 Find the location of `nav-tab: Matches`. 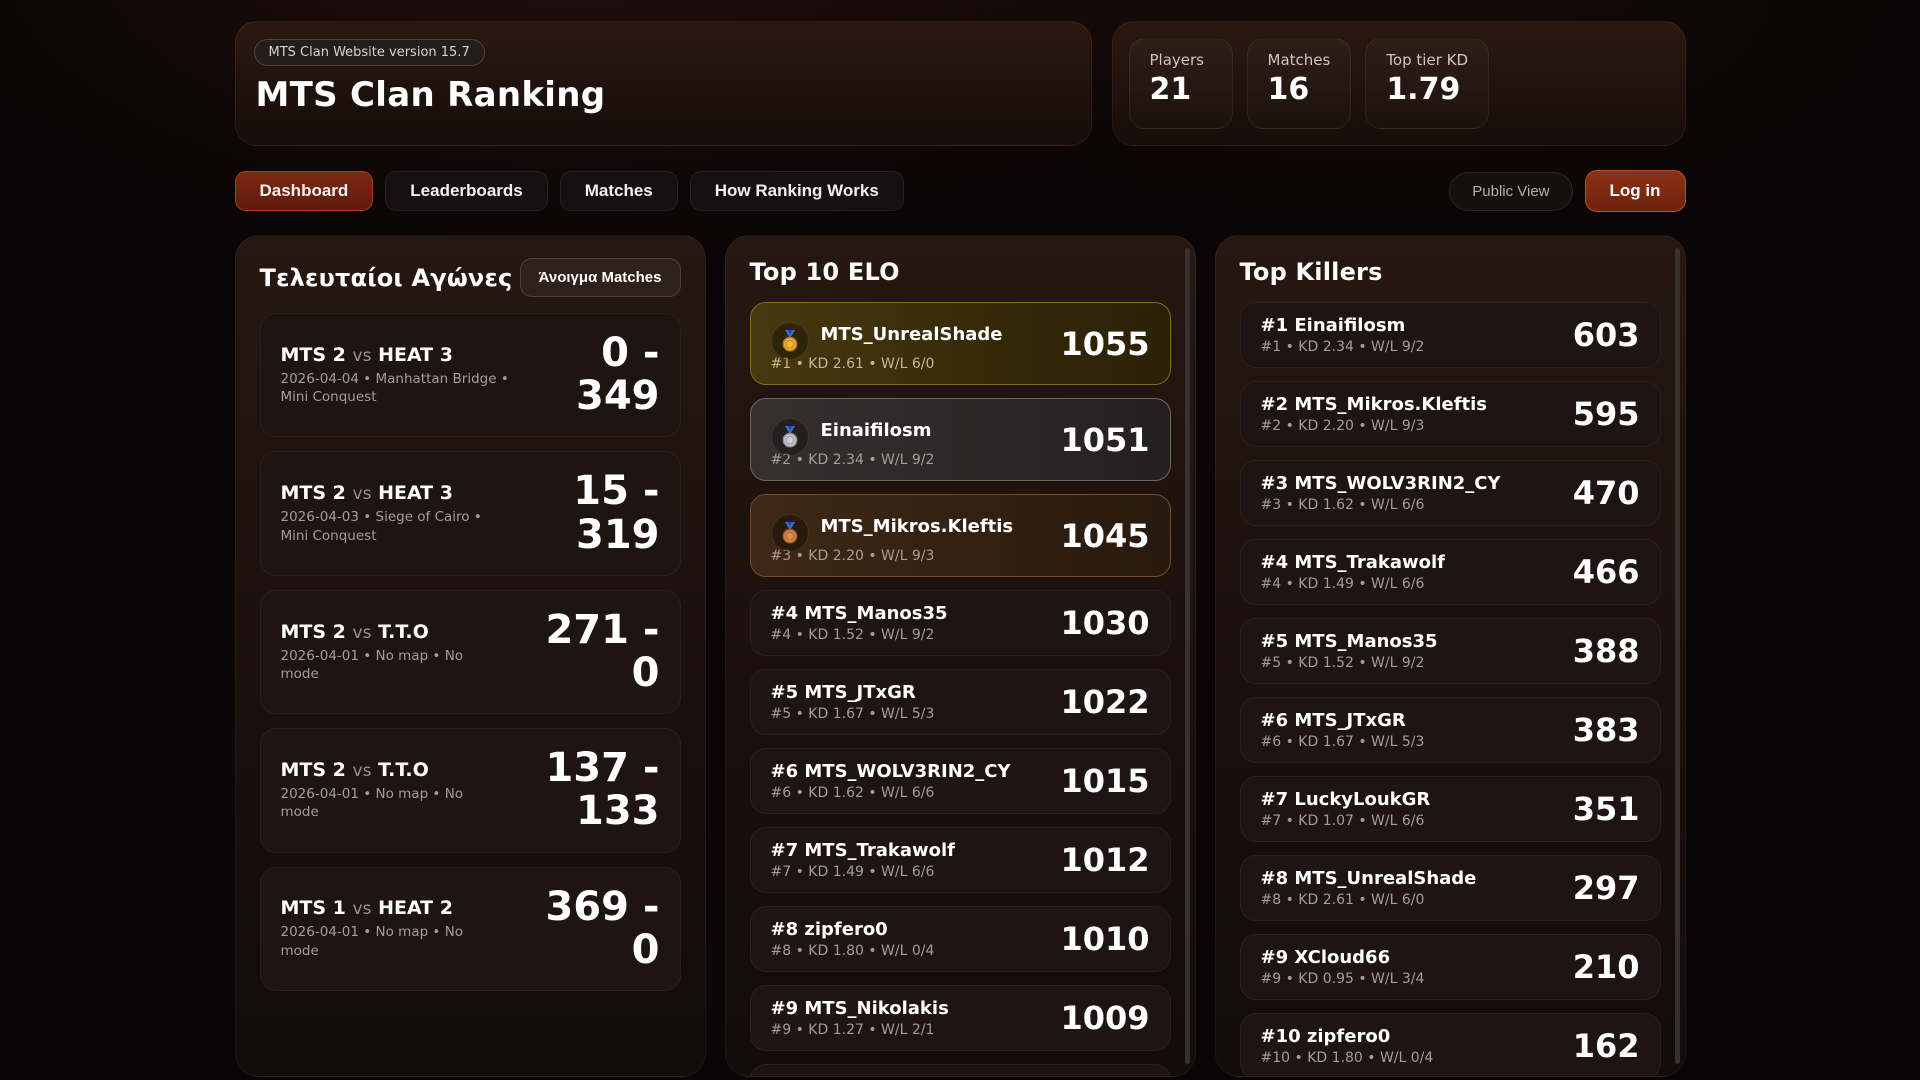

nav-tab: Matches is located at coordinates (618, 191).